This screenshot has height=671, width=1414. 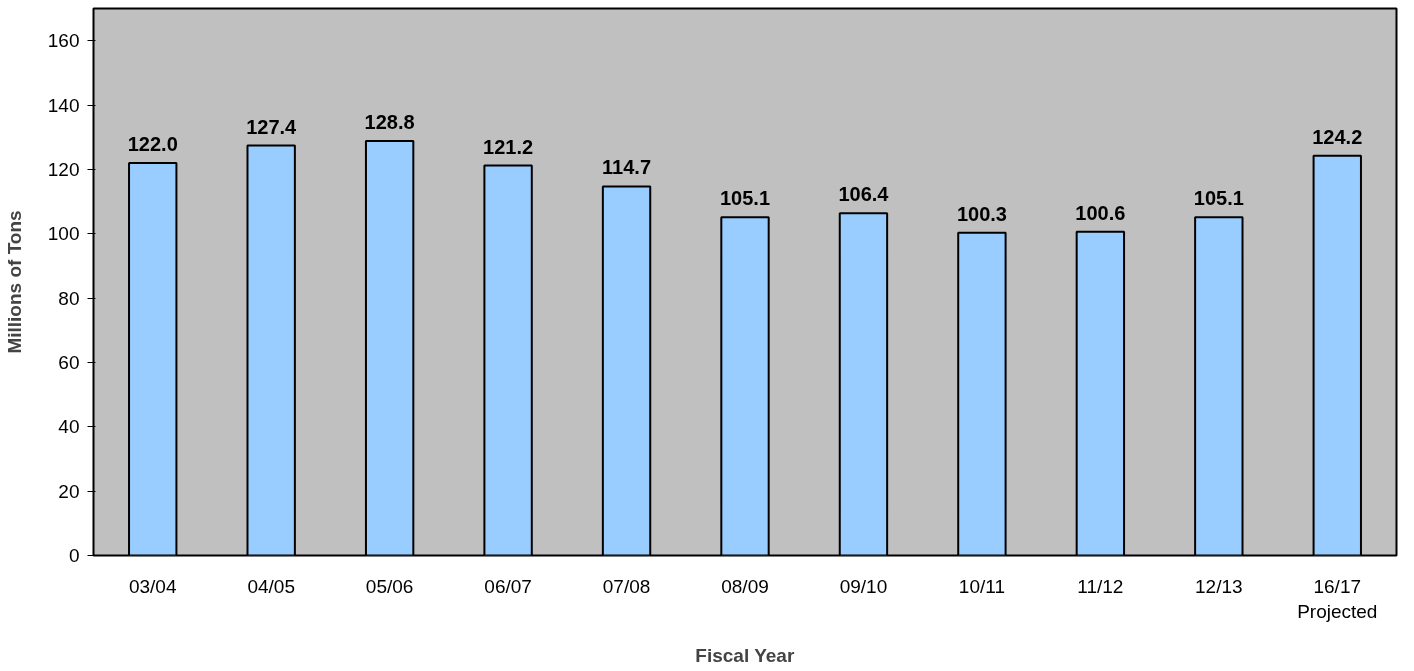 I want to click on x-tick-label: 12/13, so click(x=1219, y=586).